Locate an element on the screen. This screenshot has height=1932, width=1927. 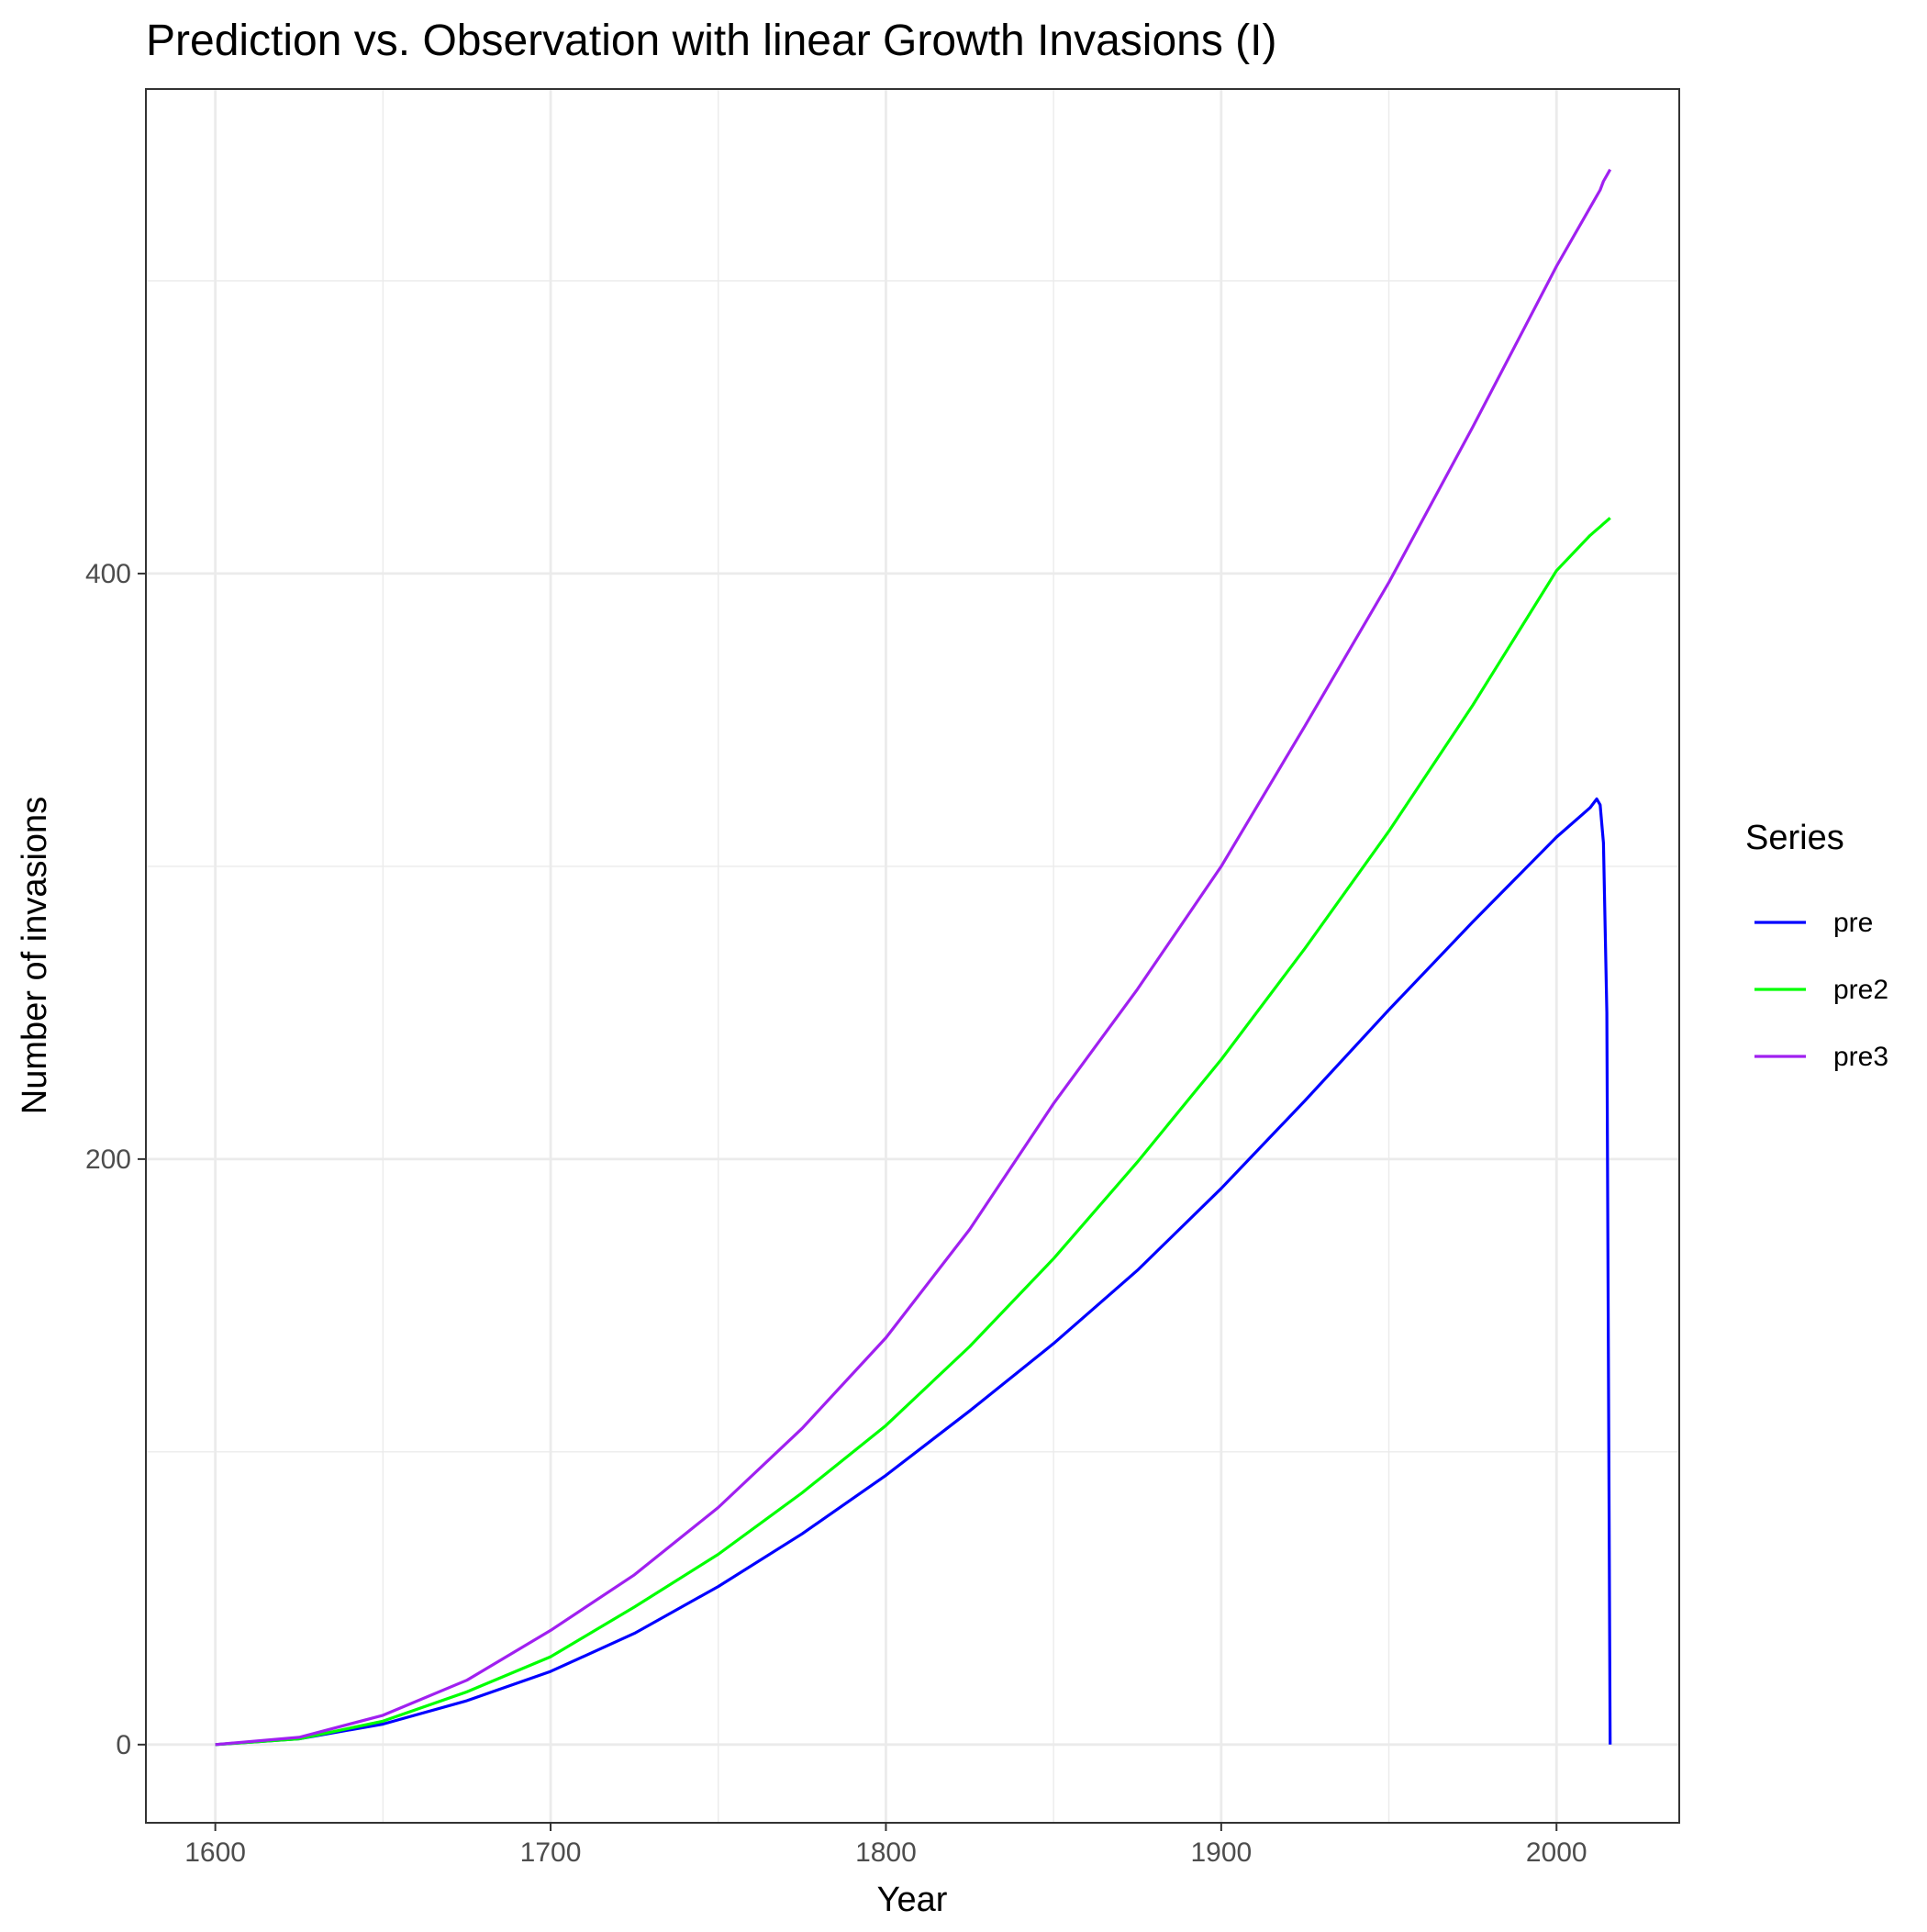
legend-label: pre is located at coordinates (1853, 923).